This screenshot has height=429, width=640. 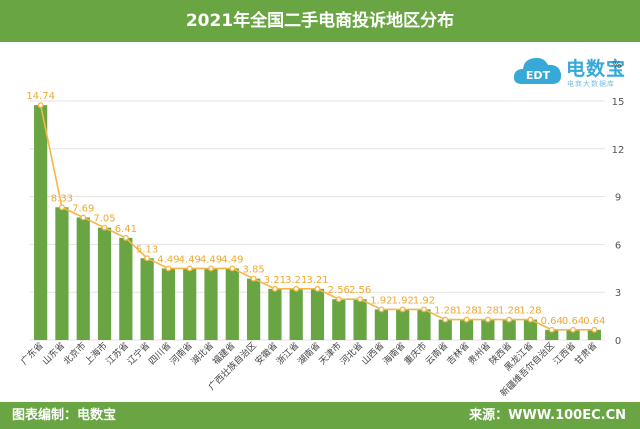 What do you see at coordinates (479, 354) in the screenshot?
I see `x-tick-label: 贵州省` at bounding box center [479, 354].